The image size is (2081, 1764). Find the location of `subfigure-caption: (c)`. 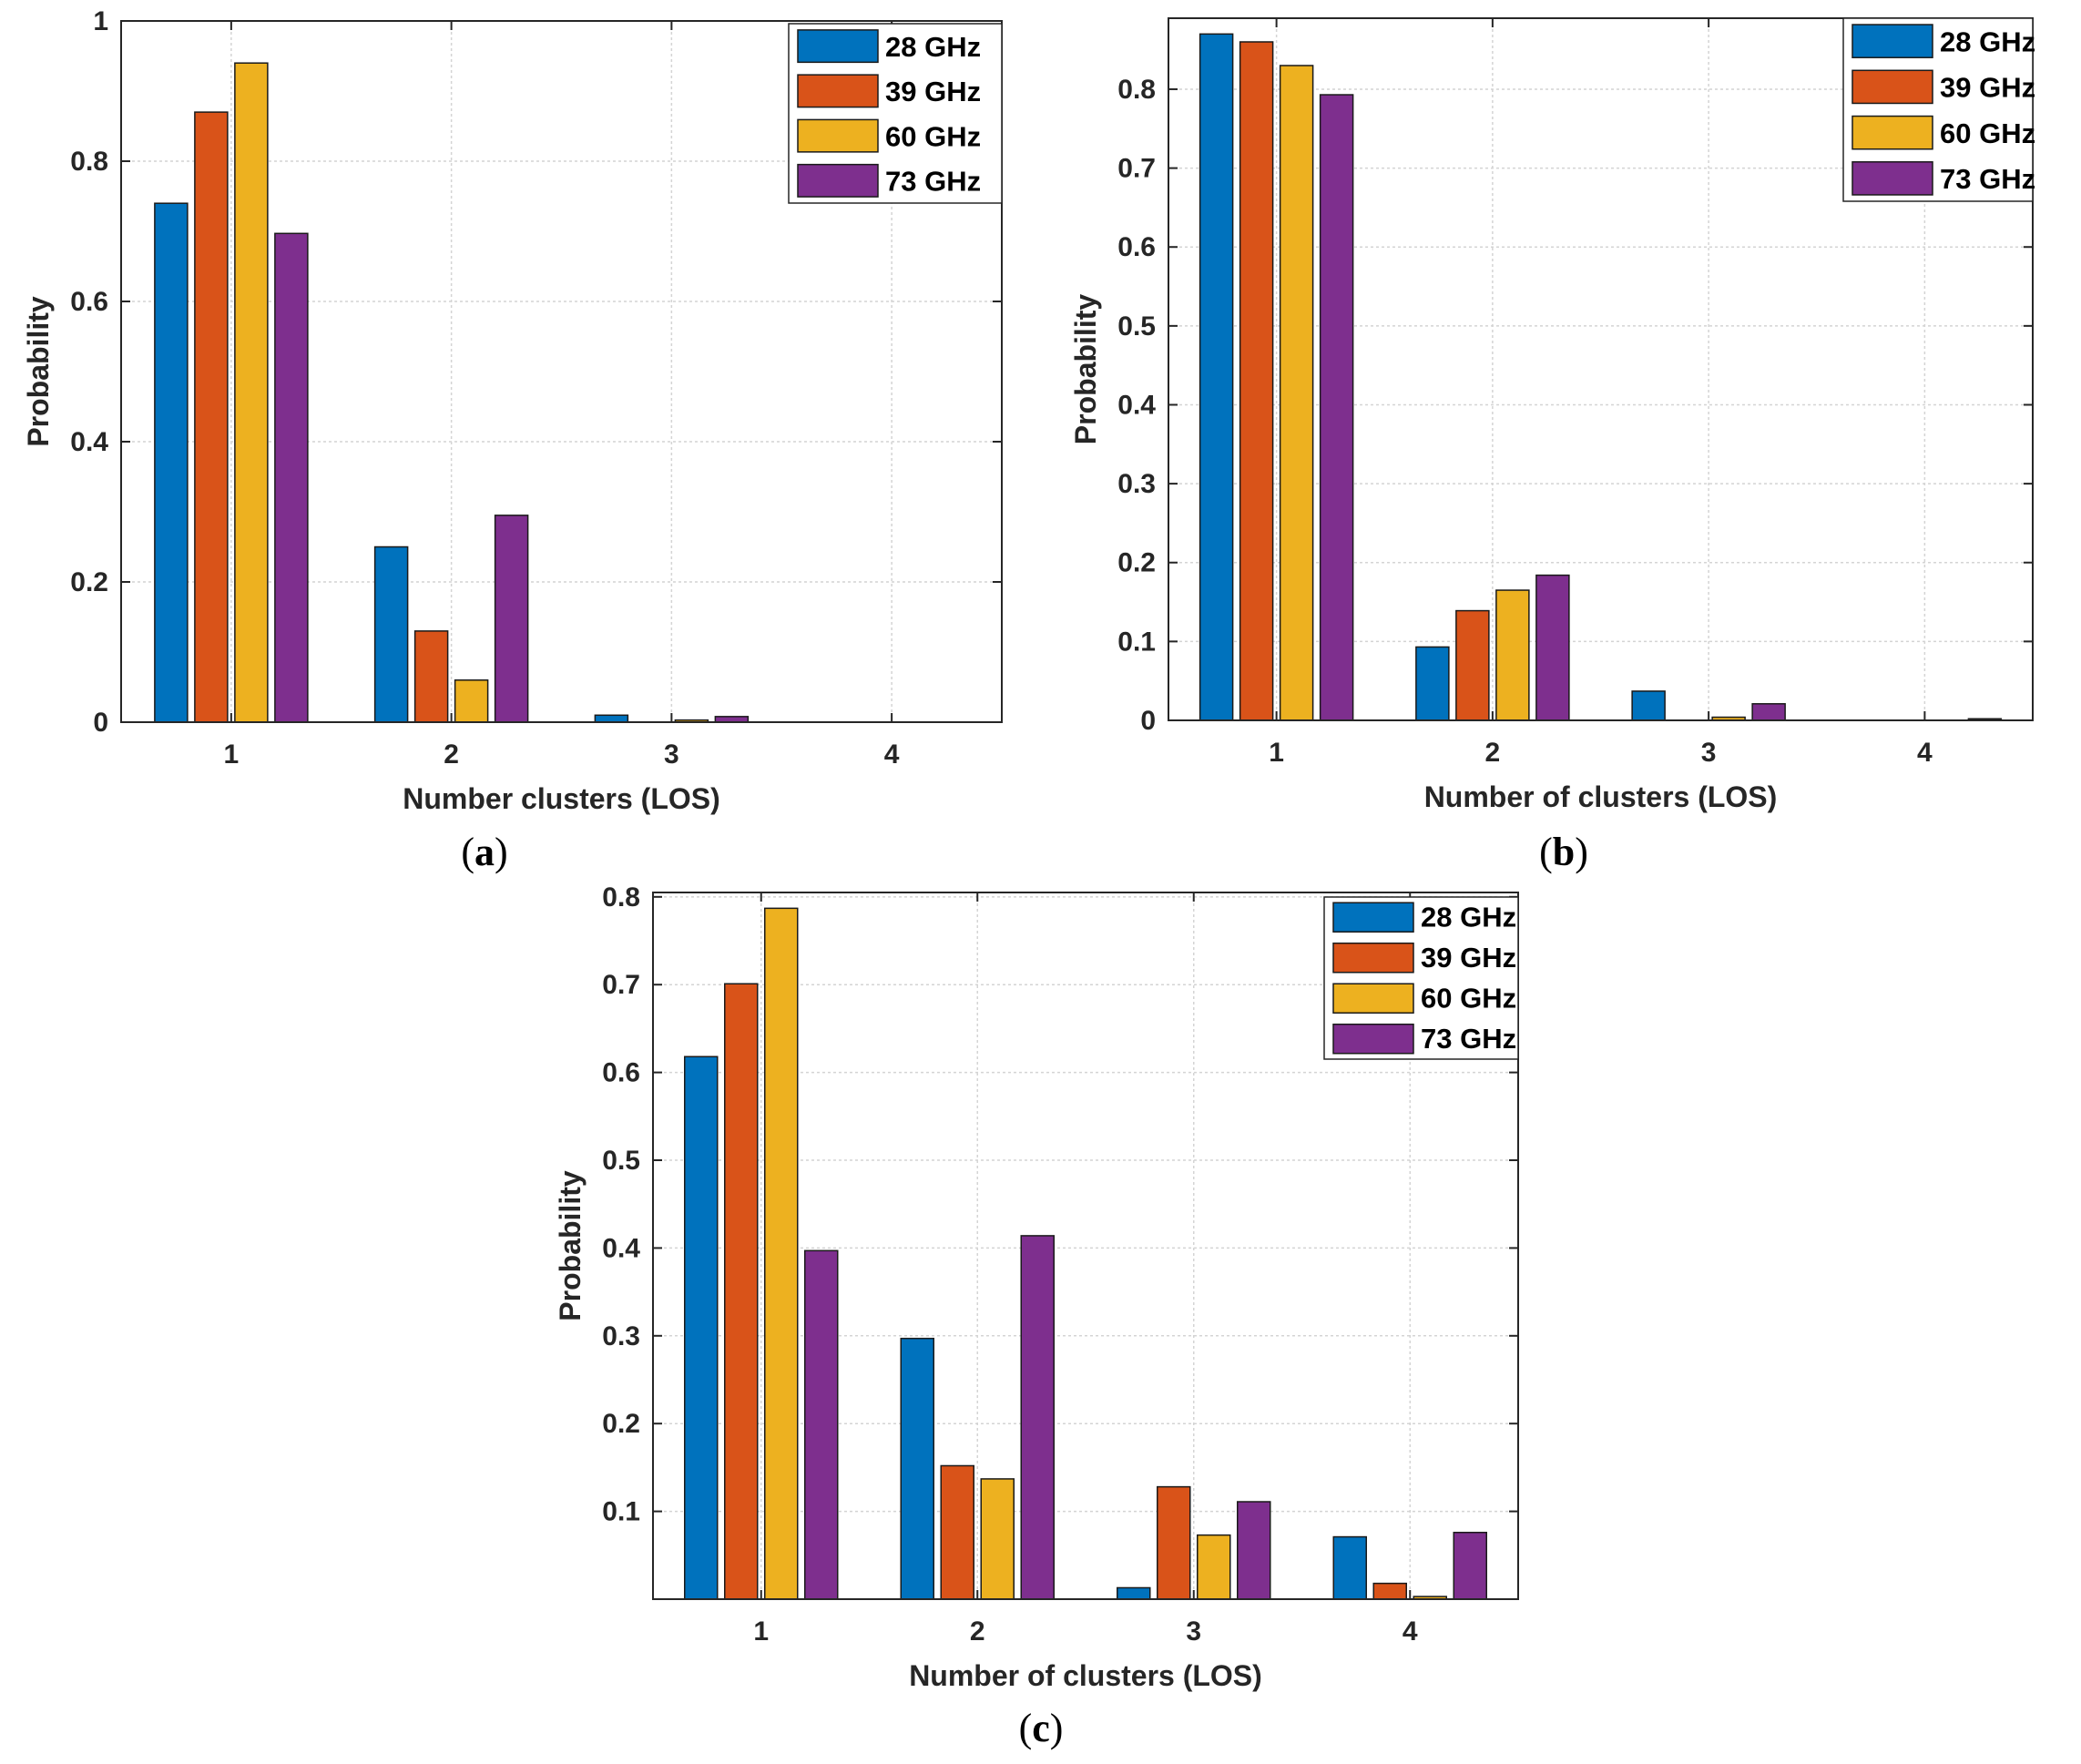

subfigure-caption: (c) is located at coordinates (1041, 1728).